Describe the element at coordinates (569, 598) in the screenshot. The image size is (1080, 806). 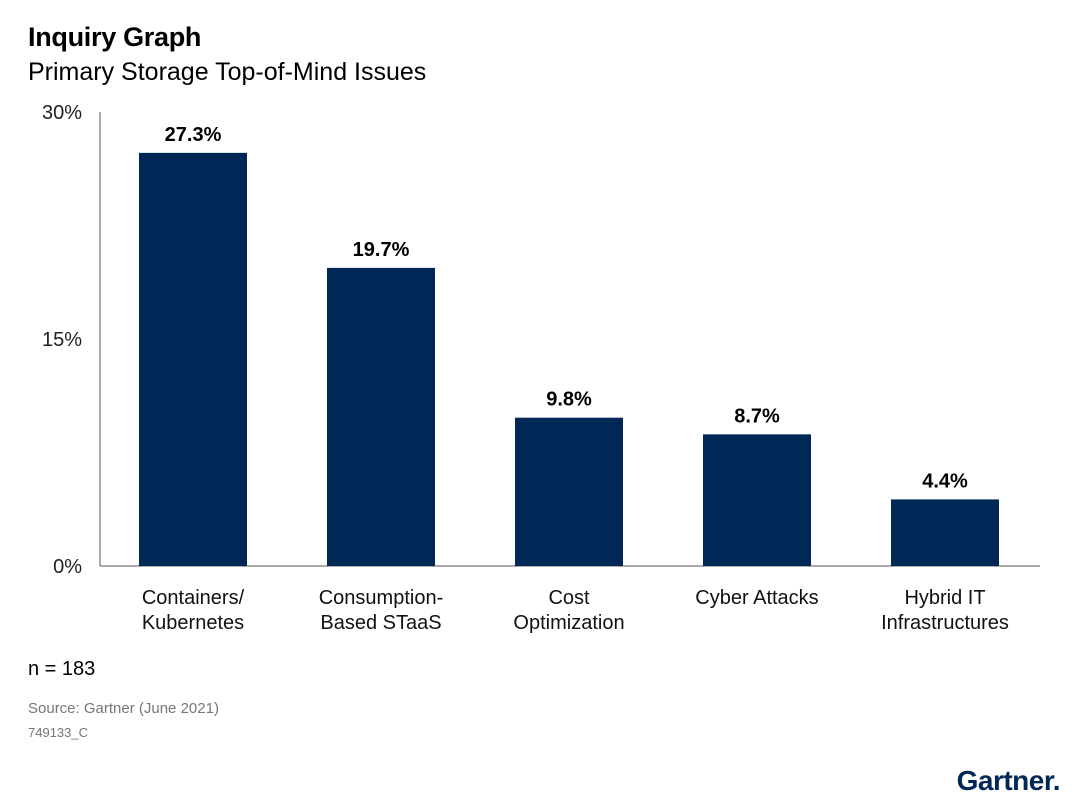
I see `category-label: Cost` at that location.